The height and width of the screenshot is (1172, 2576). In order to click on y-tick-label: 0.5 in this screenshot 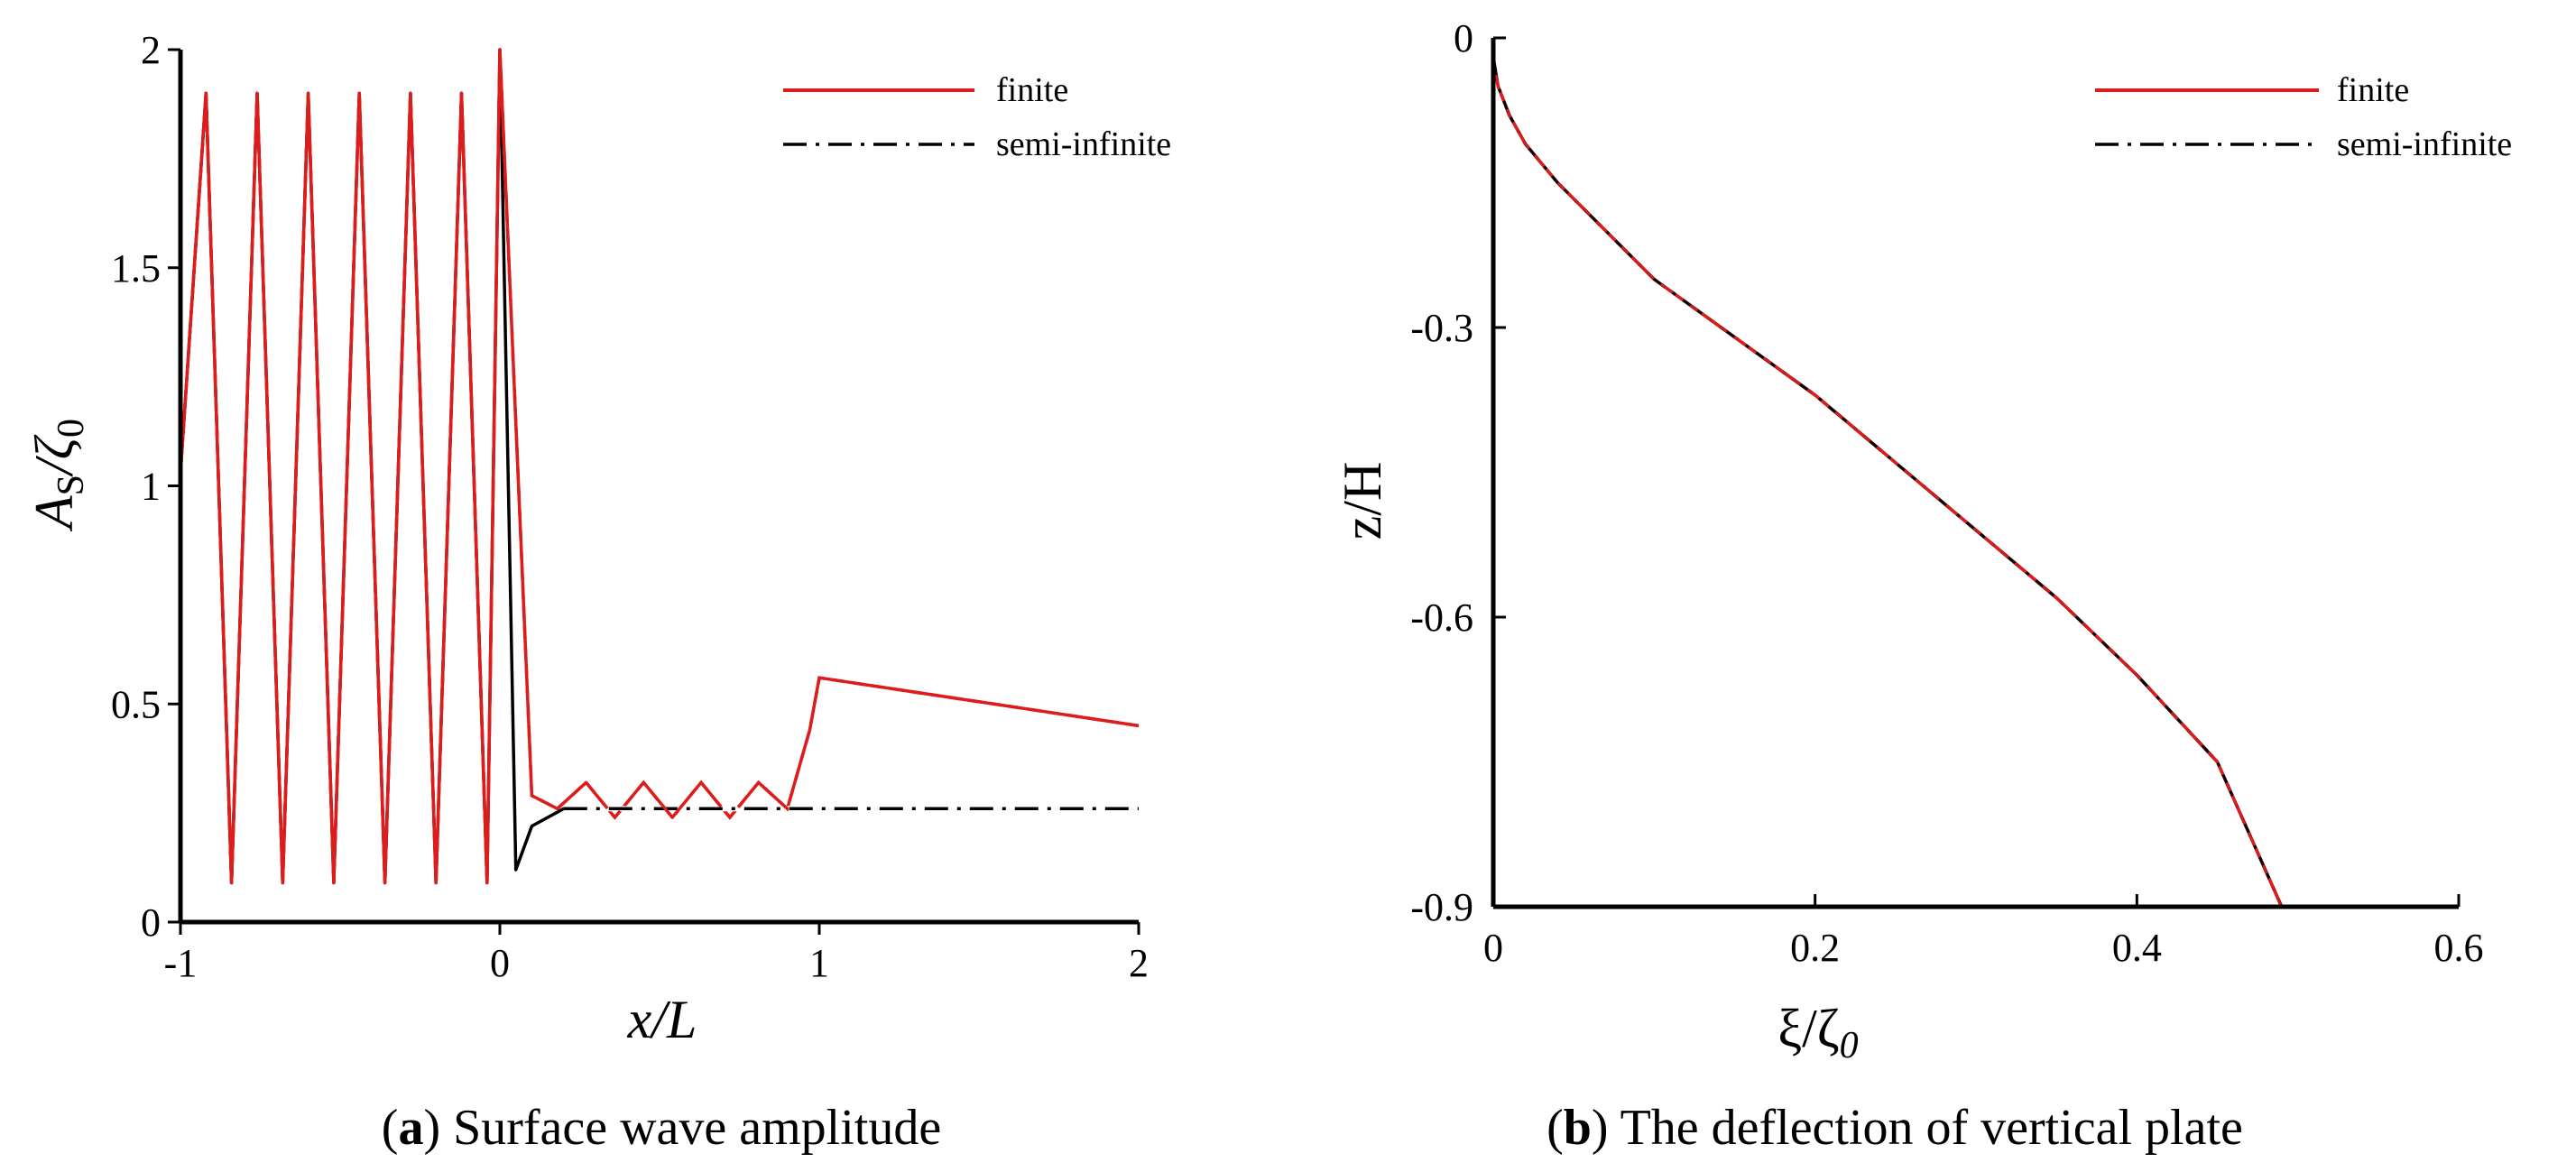, I will do `click(136, 704)`.